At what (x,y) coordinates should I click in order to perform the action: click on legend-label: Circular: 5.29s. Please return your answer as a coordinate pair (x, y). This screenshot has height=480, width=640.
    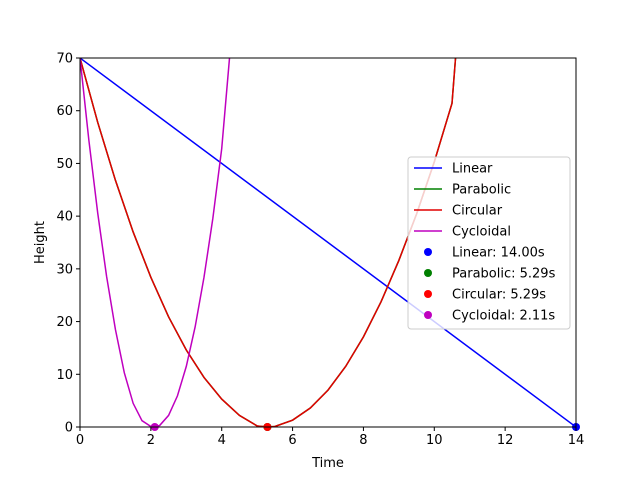
    Looking at the image, I should click on (499, 295).